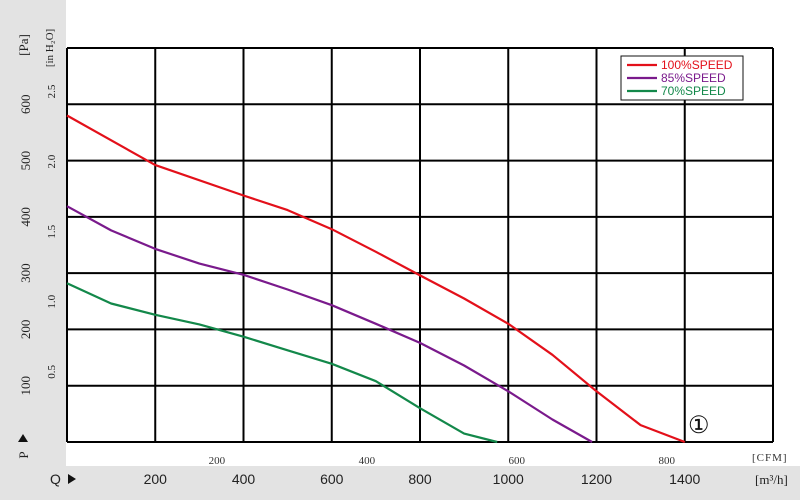 The width and height of the screenshot is (800, 500). Describe the element at coordinates (52, 161) in the screenshot. I see `inh2o-tick-label: 2.0` at that location.